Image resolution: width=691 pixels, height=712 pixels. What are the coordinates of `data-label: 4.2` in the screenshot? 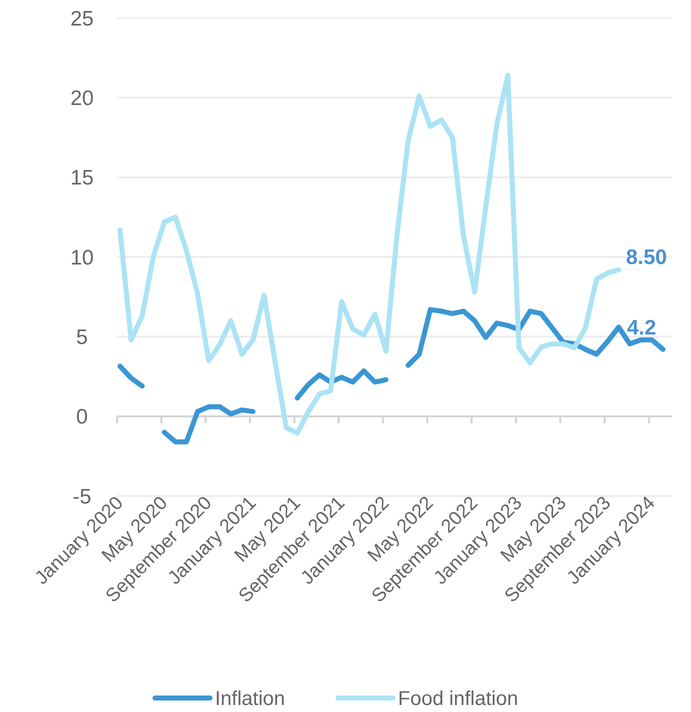 It's located at (641, 328).